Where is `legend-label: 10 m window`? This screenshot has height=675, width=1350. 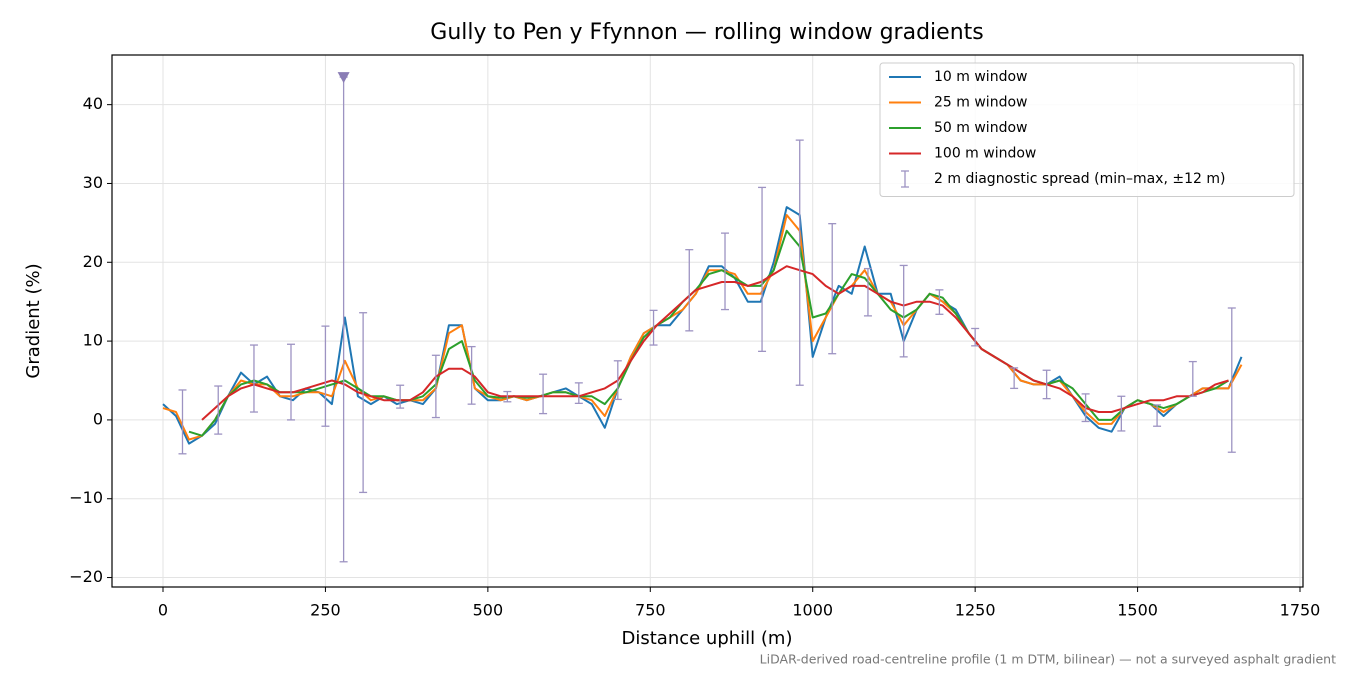 legend-label: 10 m window is located at coordinates (980, 77).